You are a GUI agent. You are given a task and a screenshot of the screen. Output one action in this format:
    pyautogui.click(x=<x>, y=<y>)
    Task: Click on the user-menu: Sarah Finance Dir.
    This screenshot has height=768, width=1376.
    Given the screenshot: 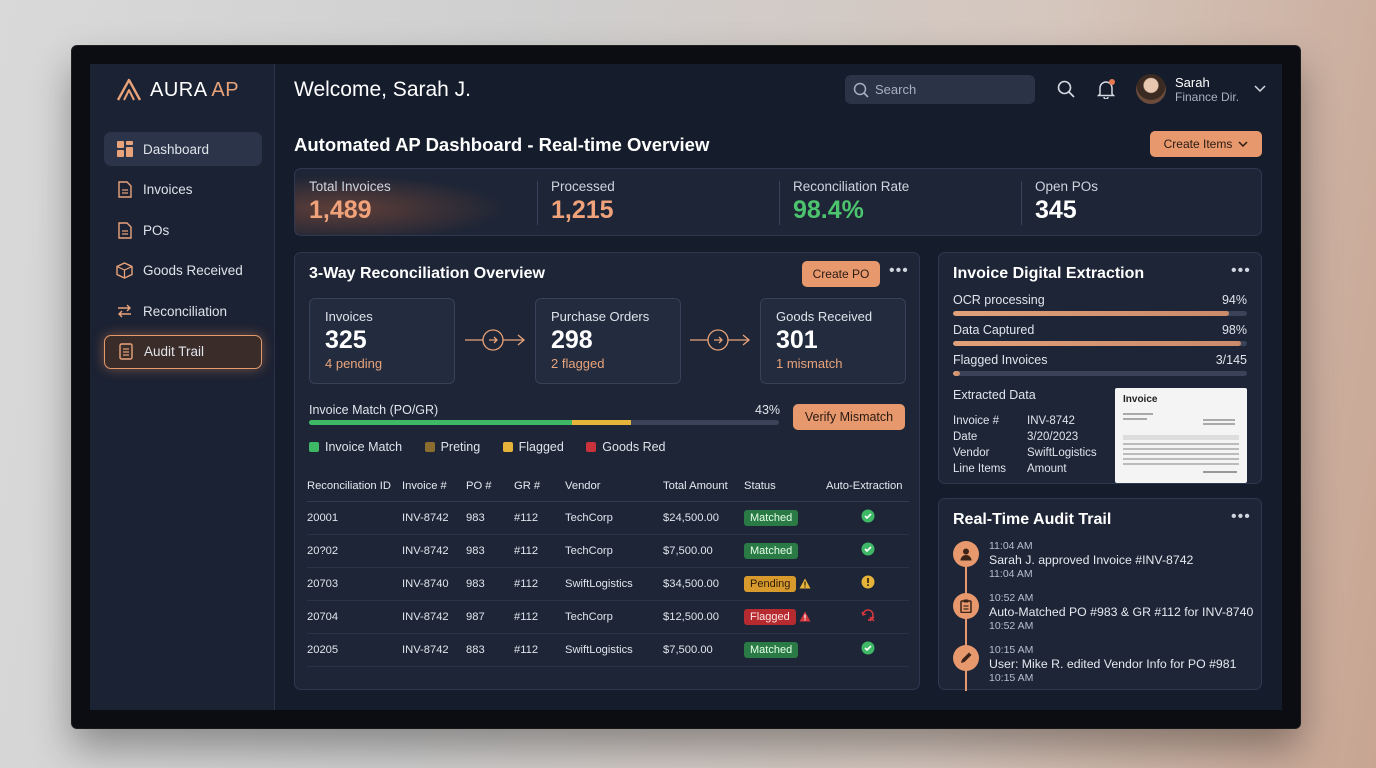 What is the action you would take?
    pyautogui.click(x=1201, y=89)
    